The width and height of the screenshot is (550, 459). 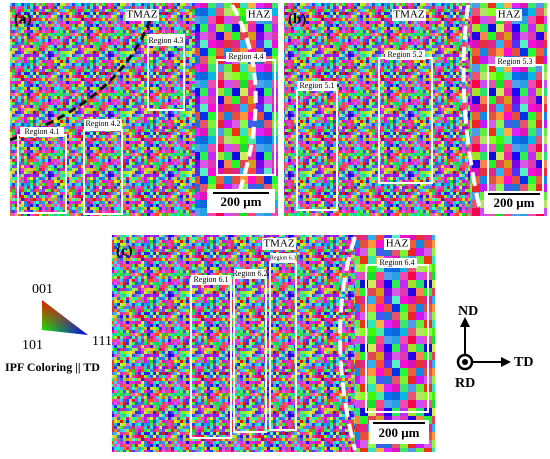 I want to click on haz-c, so click(x=395, y=343).